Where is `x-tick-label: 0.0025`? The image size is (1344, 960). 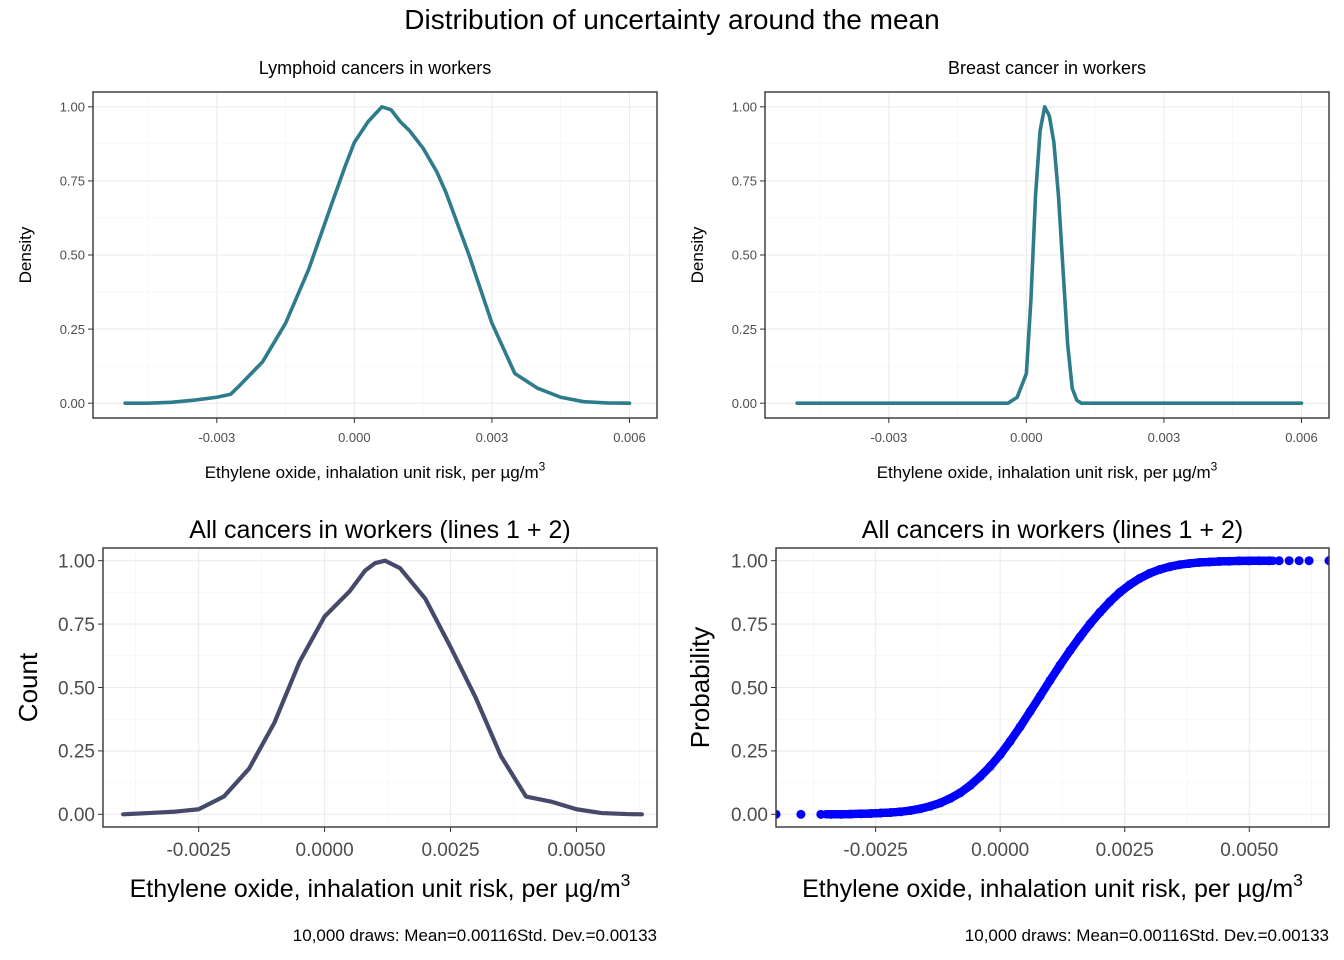
x-tick-label: 0.0025 is located at coordinates (1125, 850).